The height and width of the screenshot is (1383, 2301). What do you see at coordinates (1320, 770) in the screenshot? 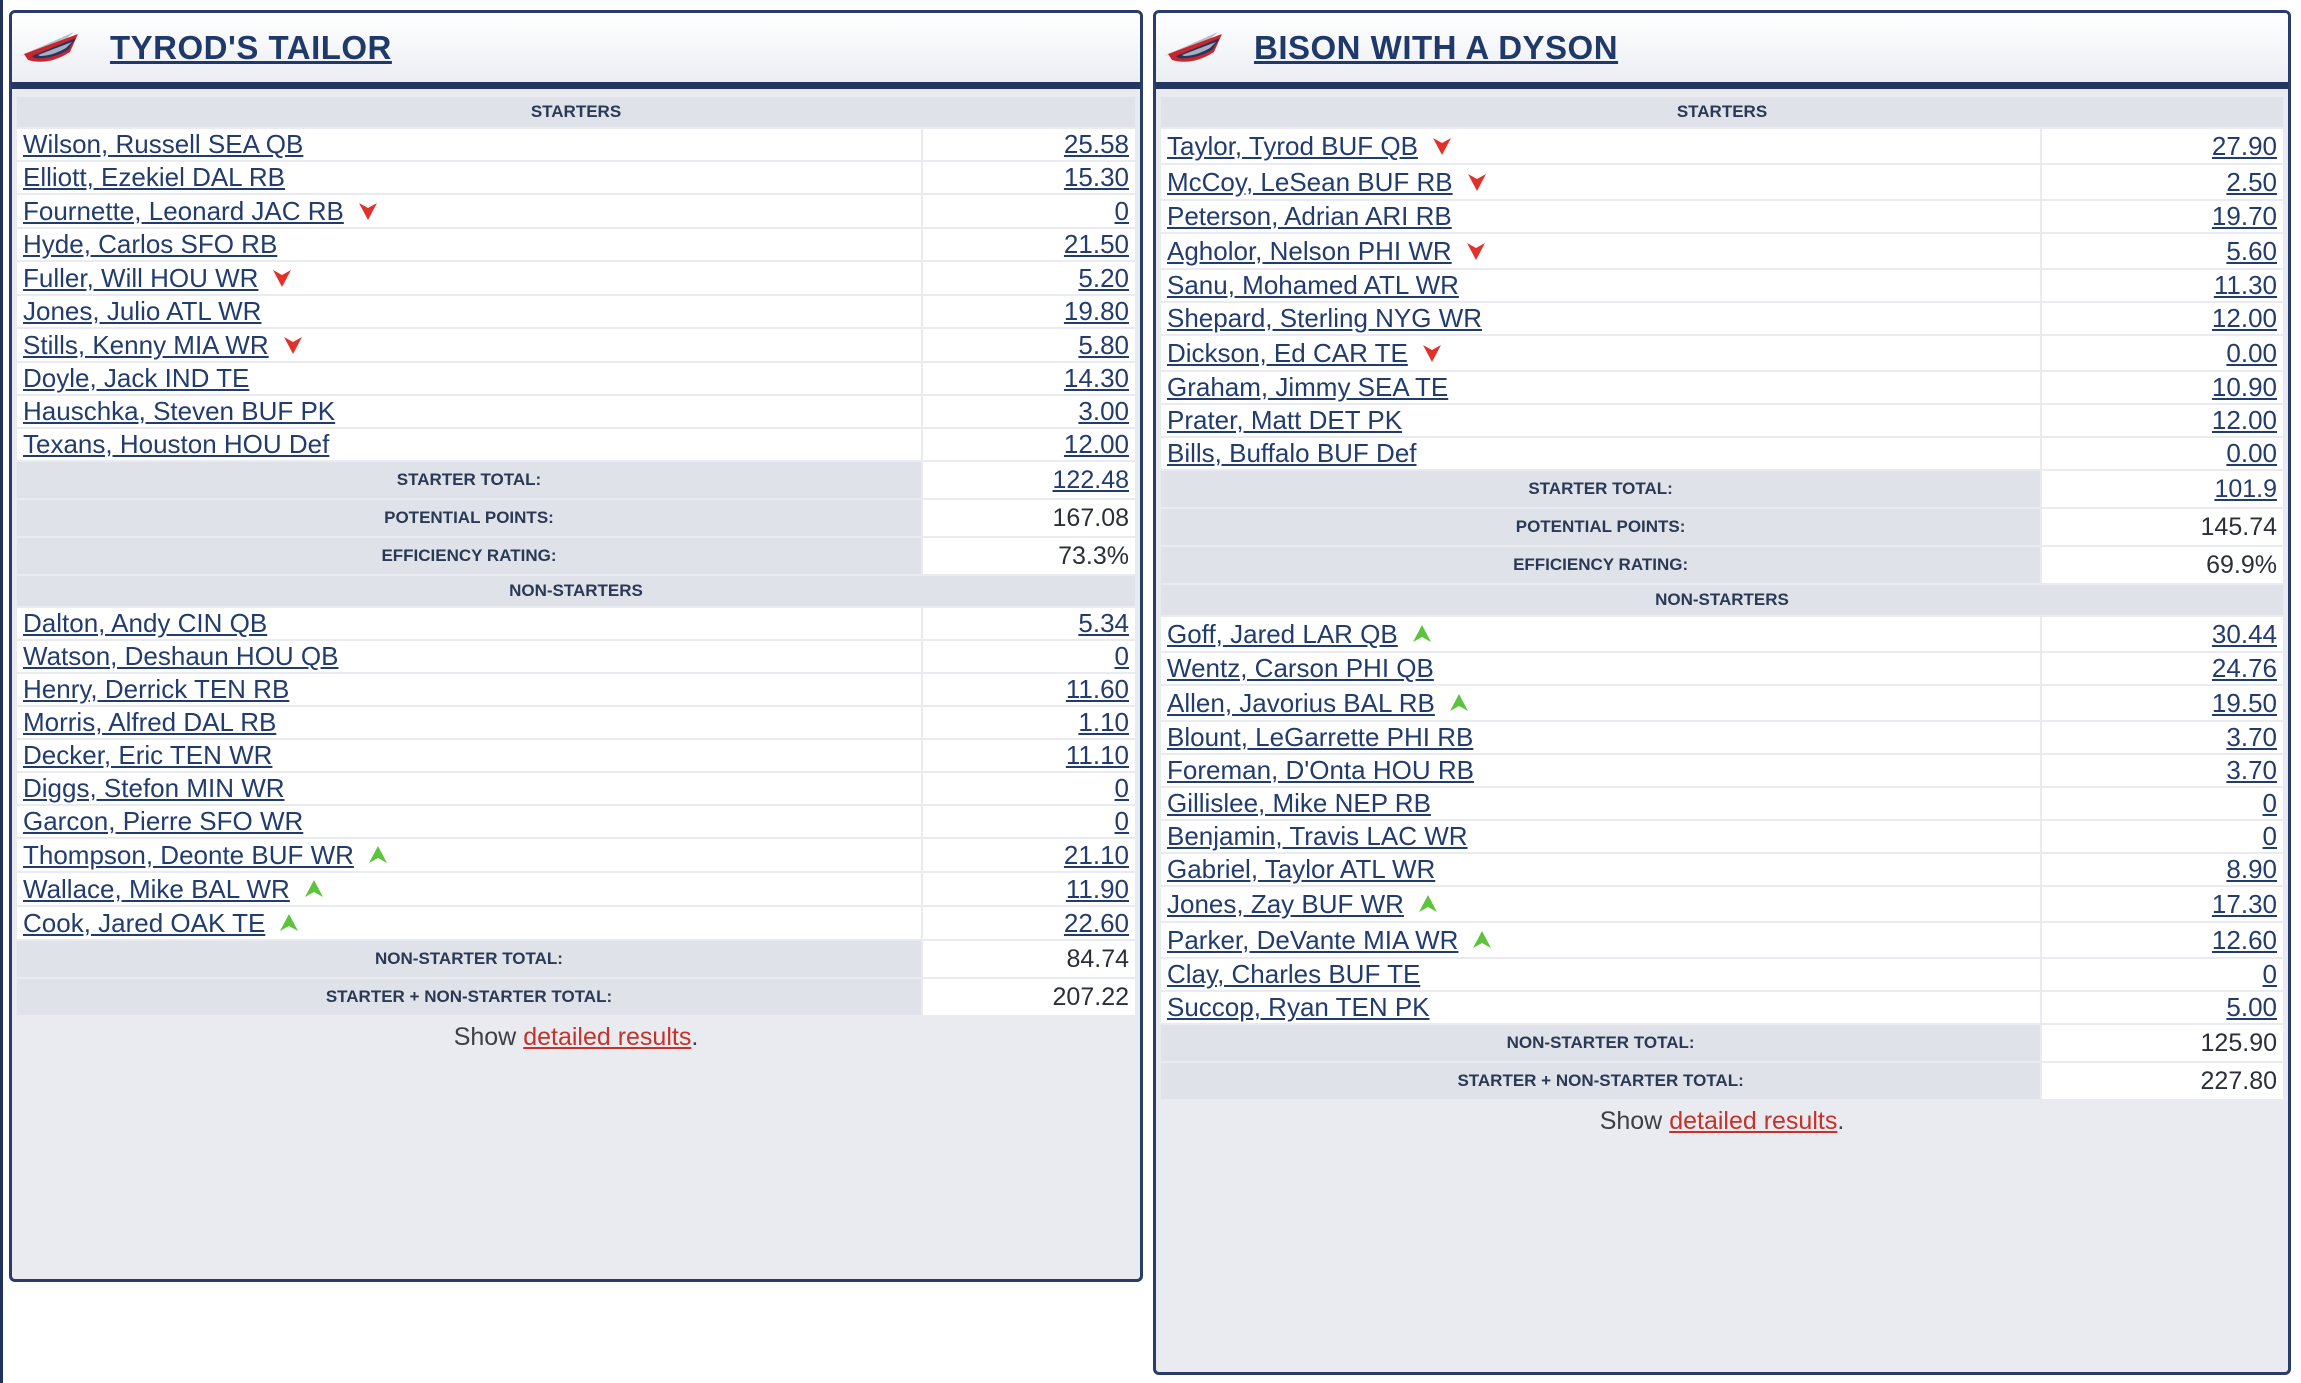
I see `player-name-link: Foreman, D'Onta HOU RB` at bounding box center [1320, 770].